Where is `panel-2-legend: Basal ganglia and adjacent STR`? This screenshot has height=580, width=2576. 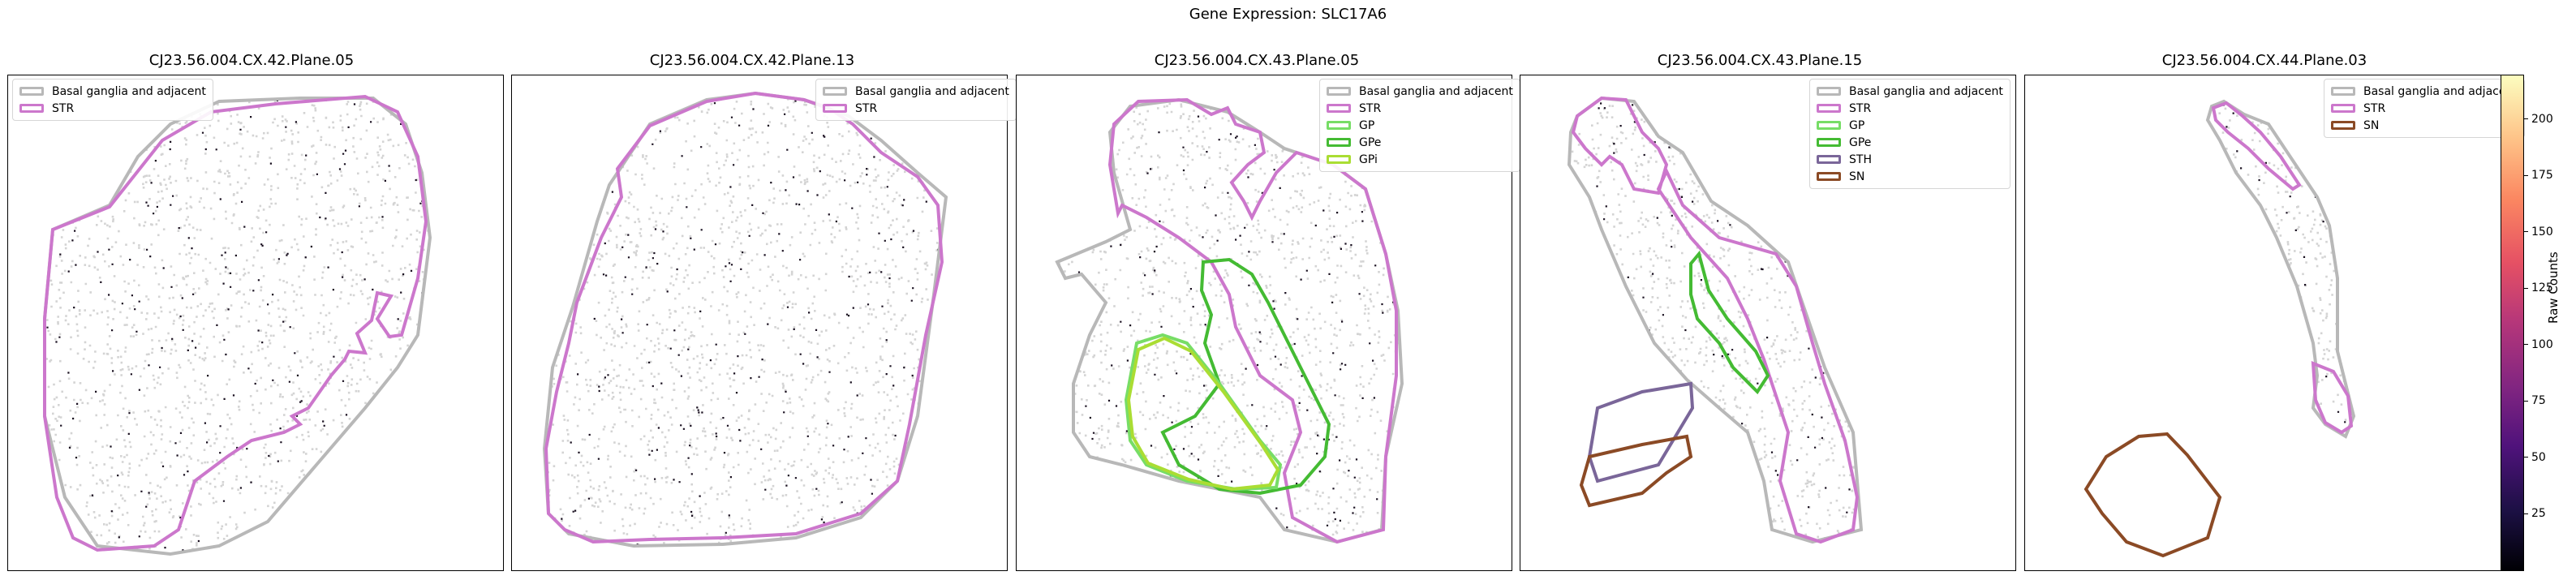
panel-2-legend: Basal ganglia and adjacent STR is located at coordinates (916, 100).